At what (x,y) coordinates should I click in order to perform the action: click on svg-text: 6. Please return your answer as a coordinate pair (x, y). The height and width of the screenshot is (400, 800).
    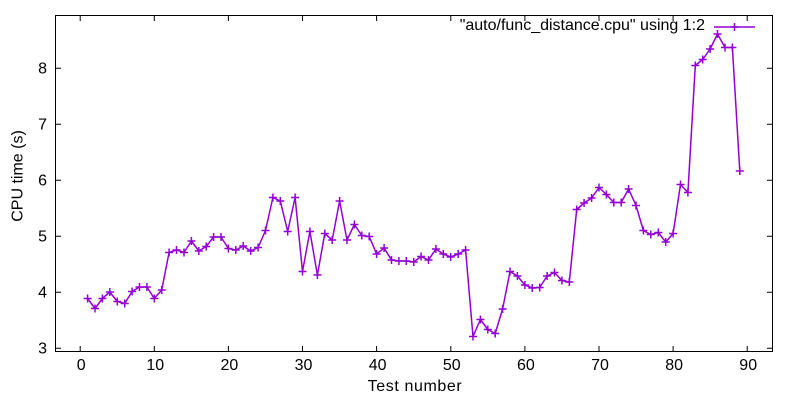
    Looking at the image, I should click on (42, 180).